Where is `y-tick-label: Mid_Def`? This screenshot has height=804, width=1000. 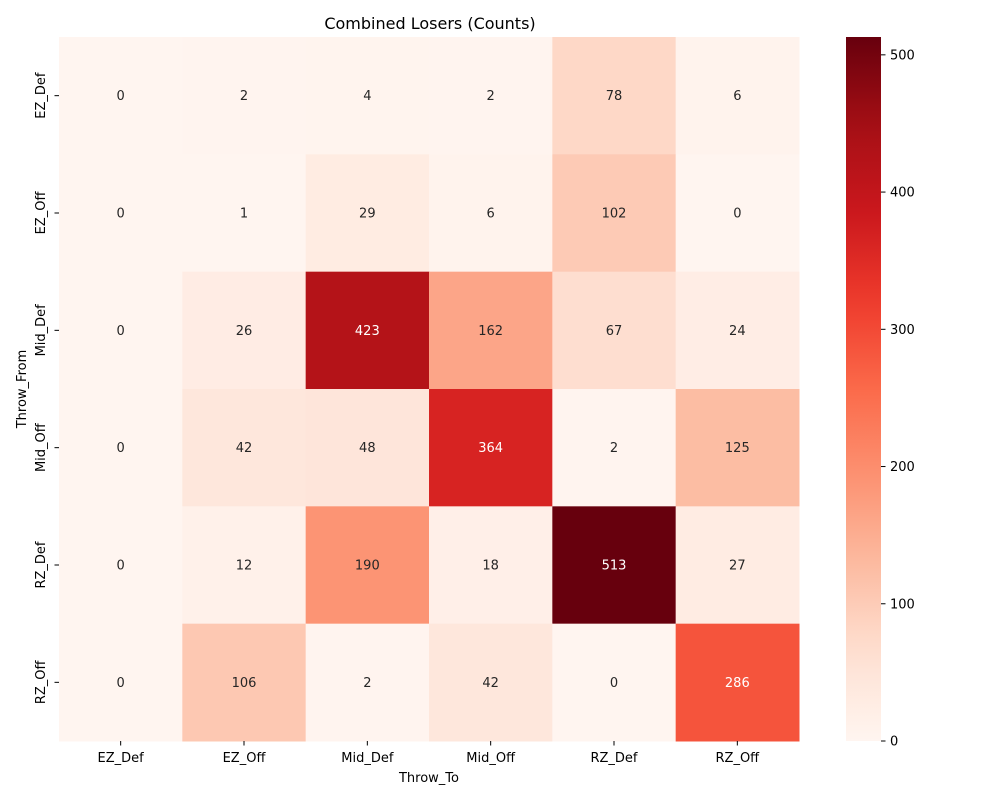 y-tick-label: Mid_Def is located at coordinates (41, 330).